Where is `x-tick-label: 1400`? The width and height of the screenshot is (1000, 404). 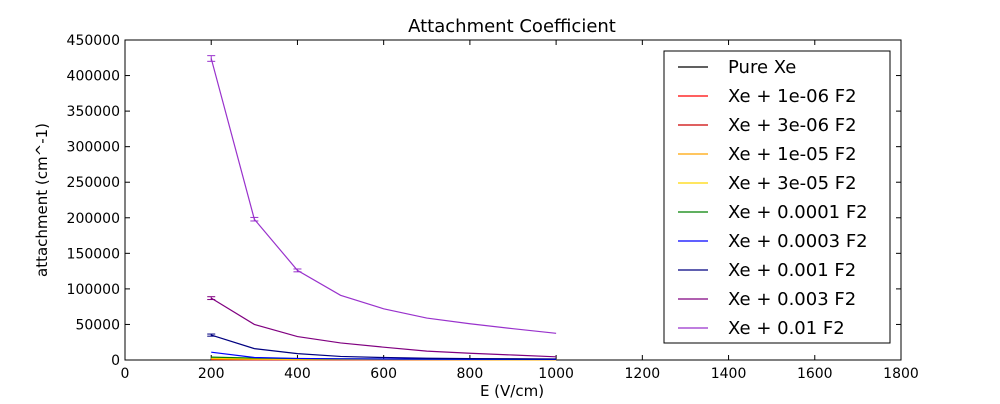
x-tick-label: 1400 is located at coordinates (729, 374).